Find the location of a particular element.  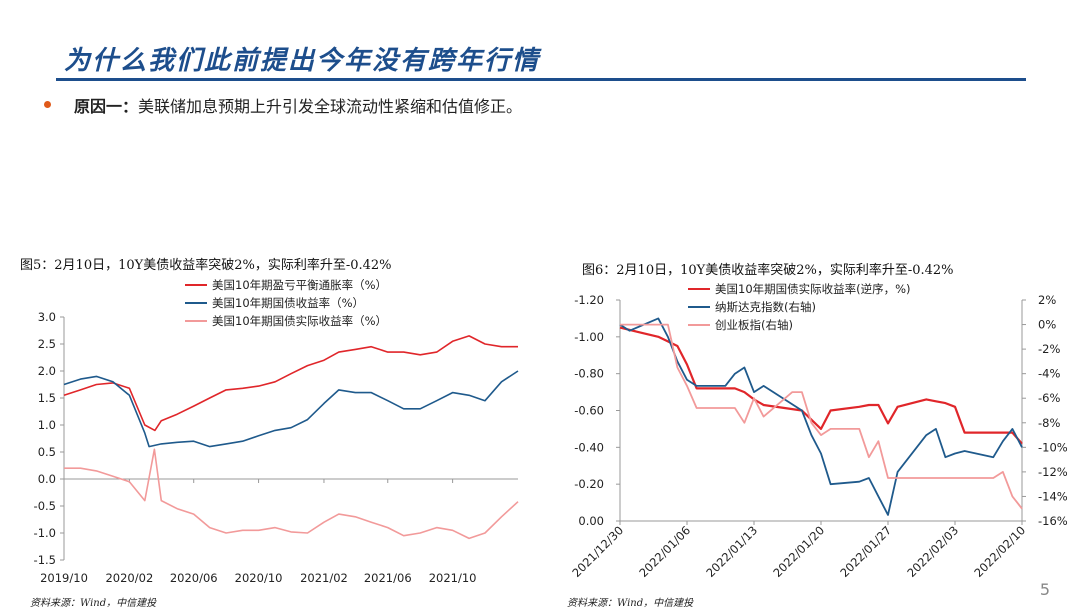

y-tick-label: -0.5 is located at coordinates (45, 506).